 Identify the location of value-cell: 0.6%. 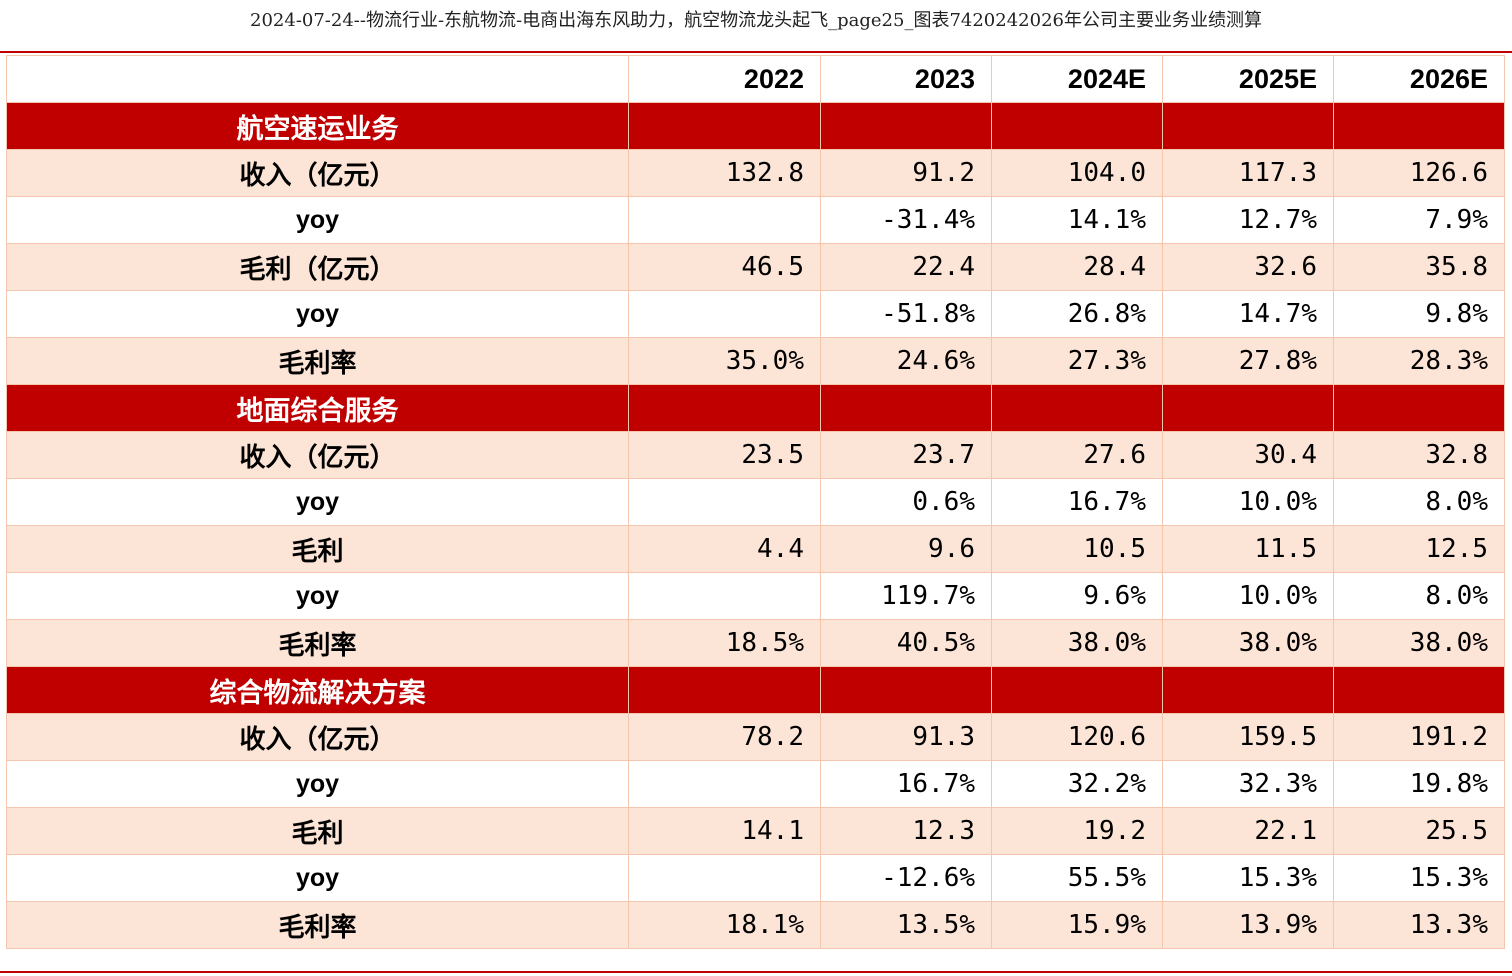
(906, 502).